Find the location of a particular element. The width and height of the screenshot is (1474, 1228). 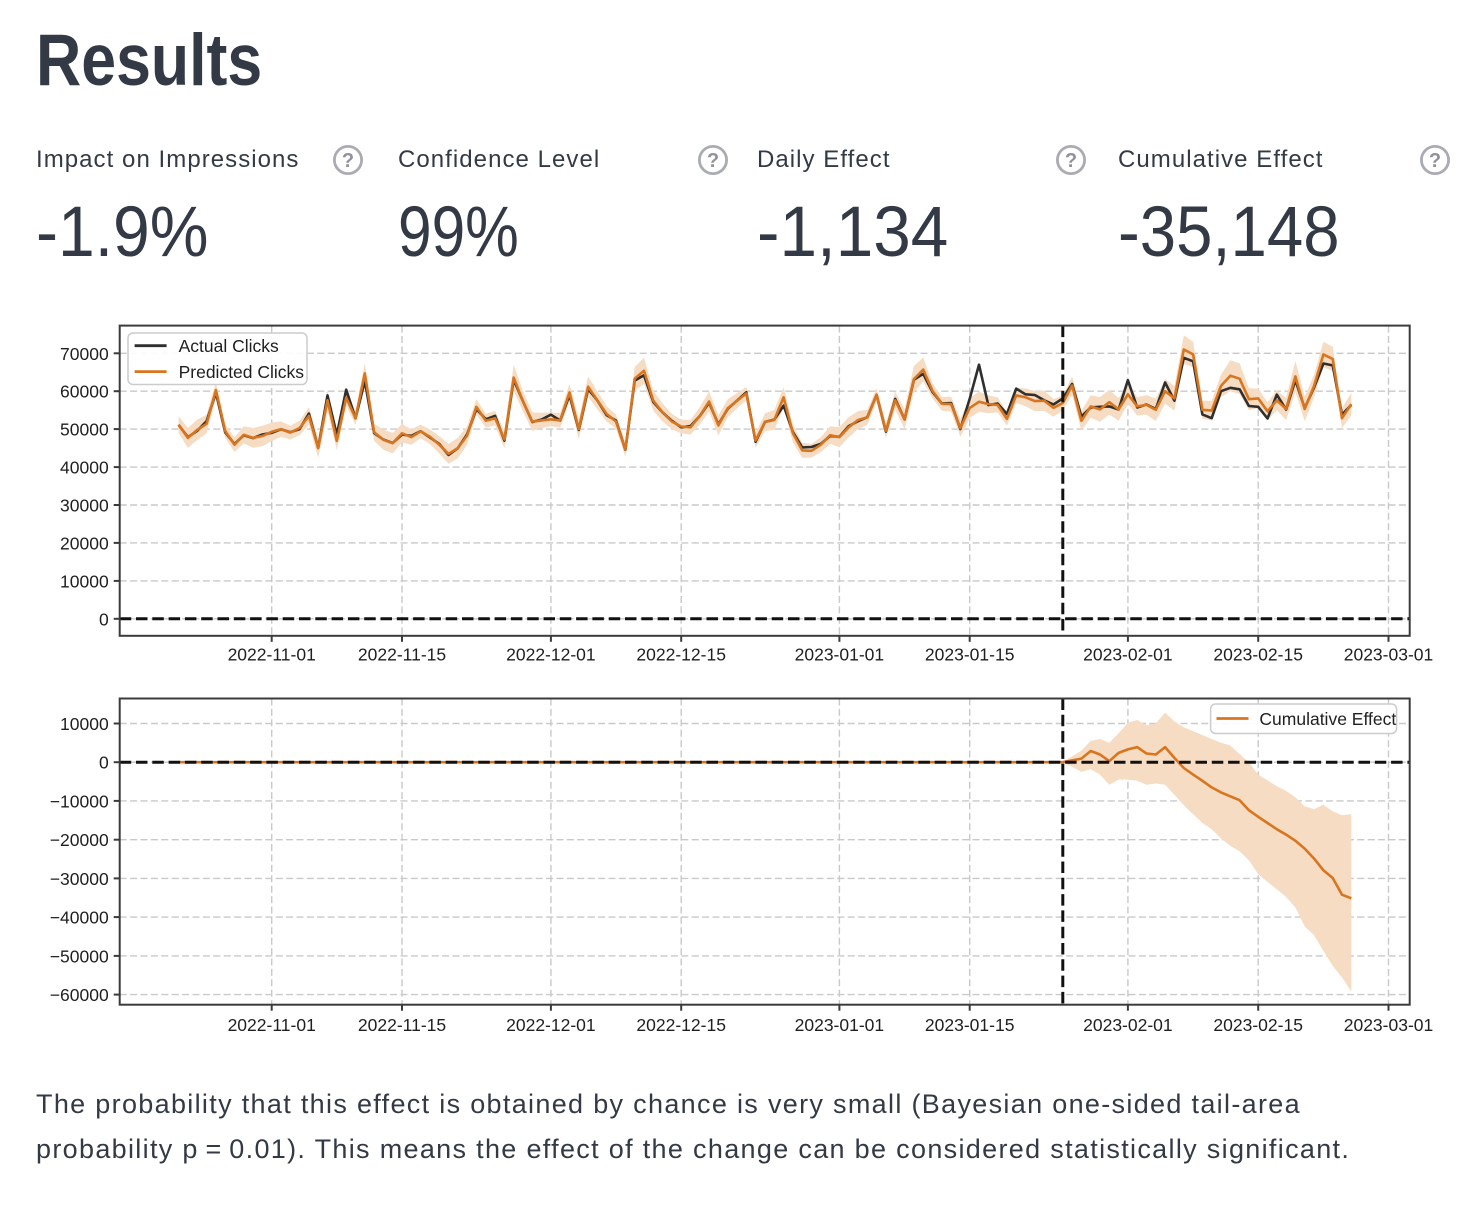

svg-text: −50000 is located at coordinates (79, 956).